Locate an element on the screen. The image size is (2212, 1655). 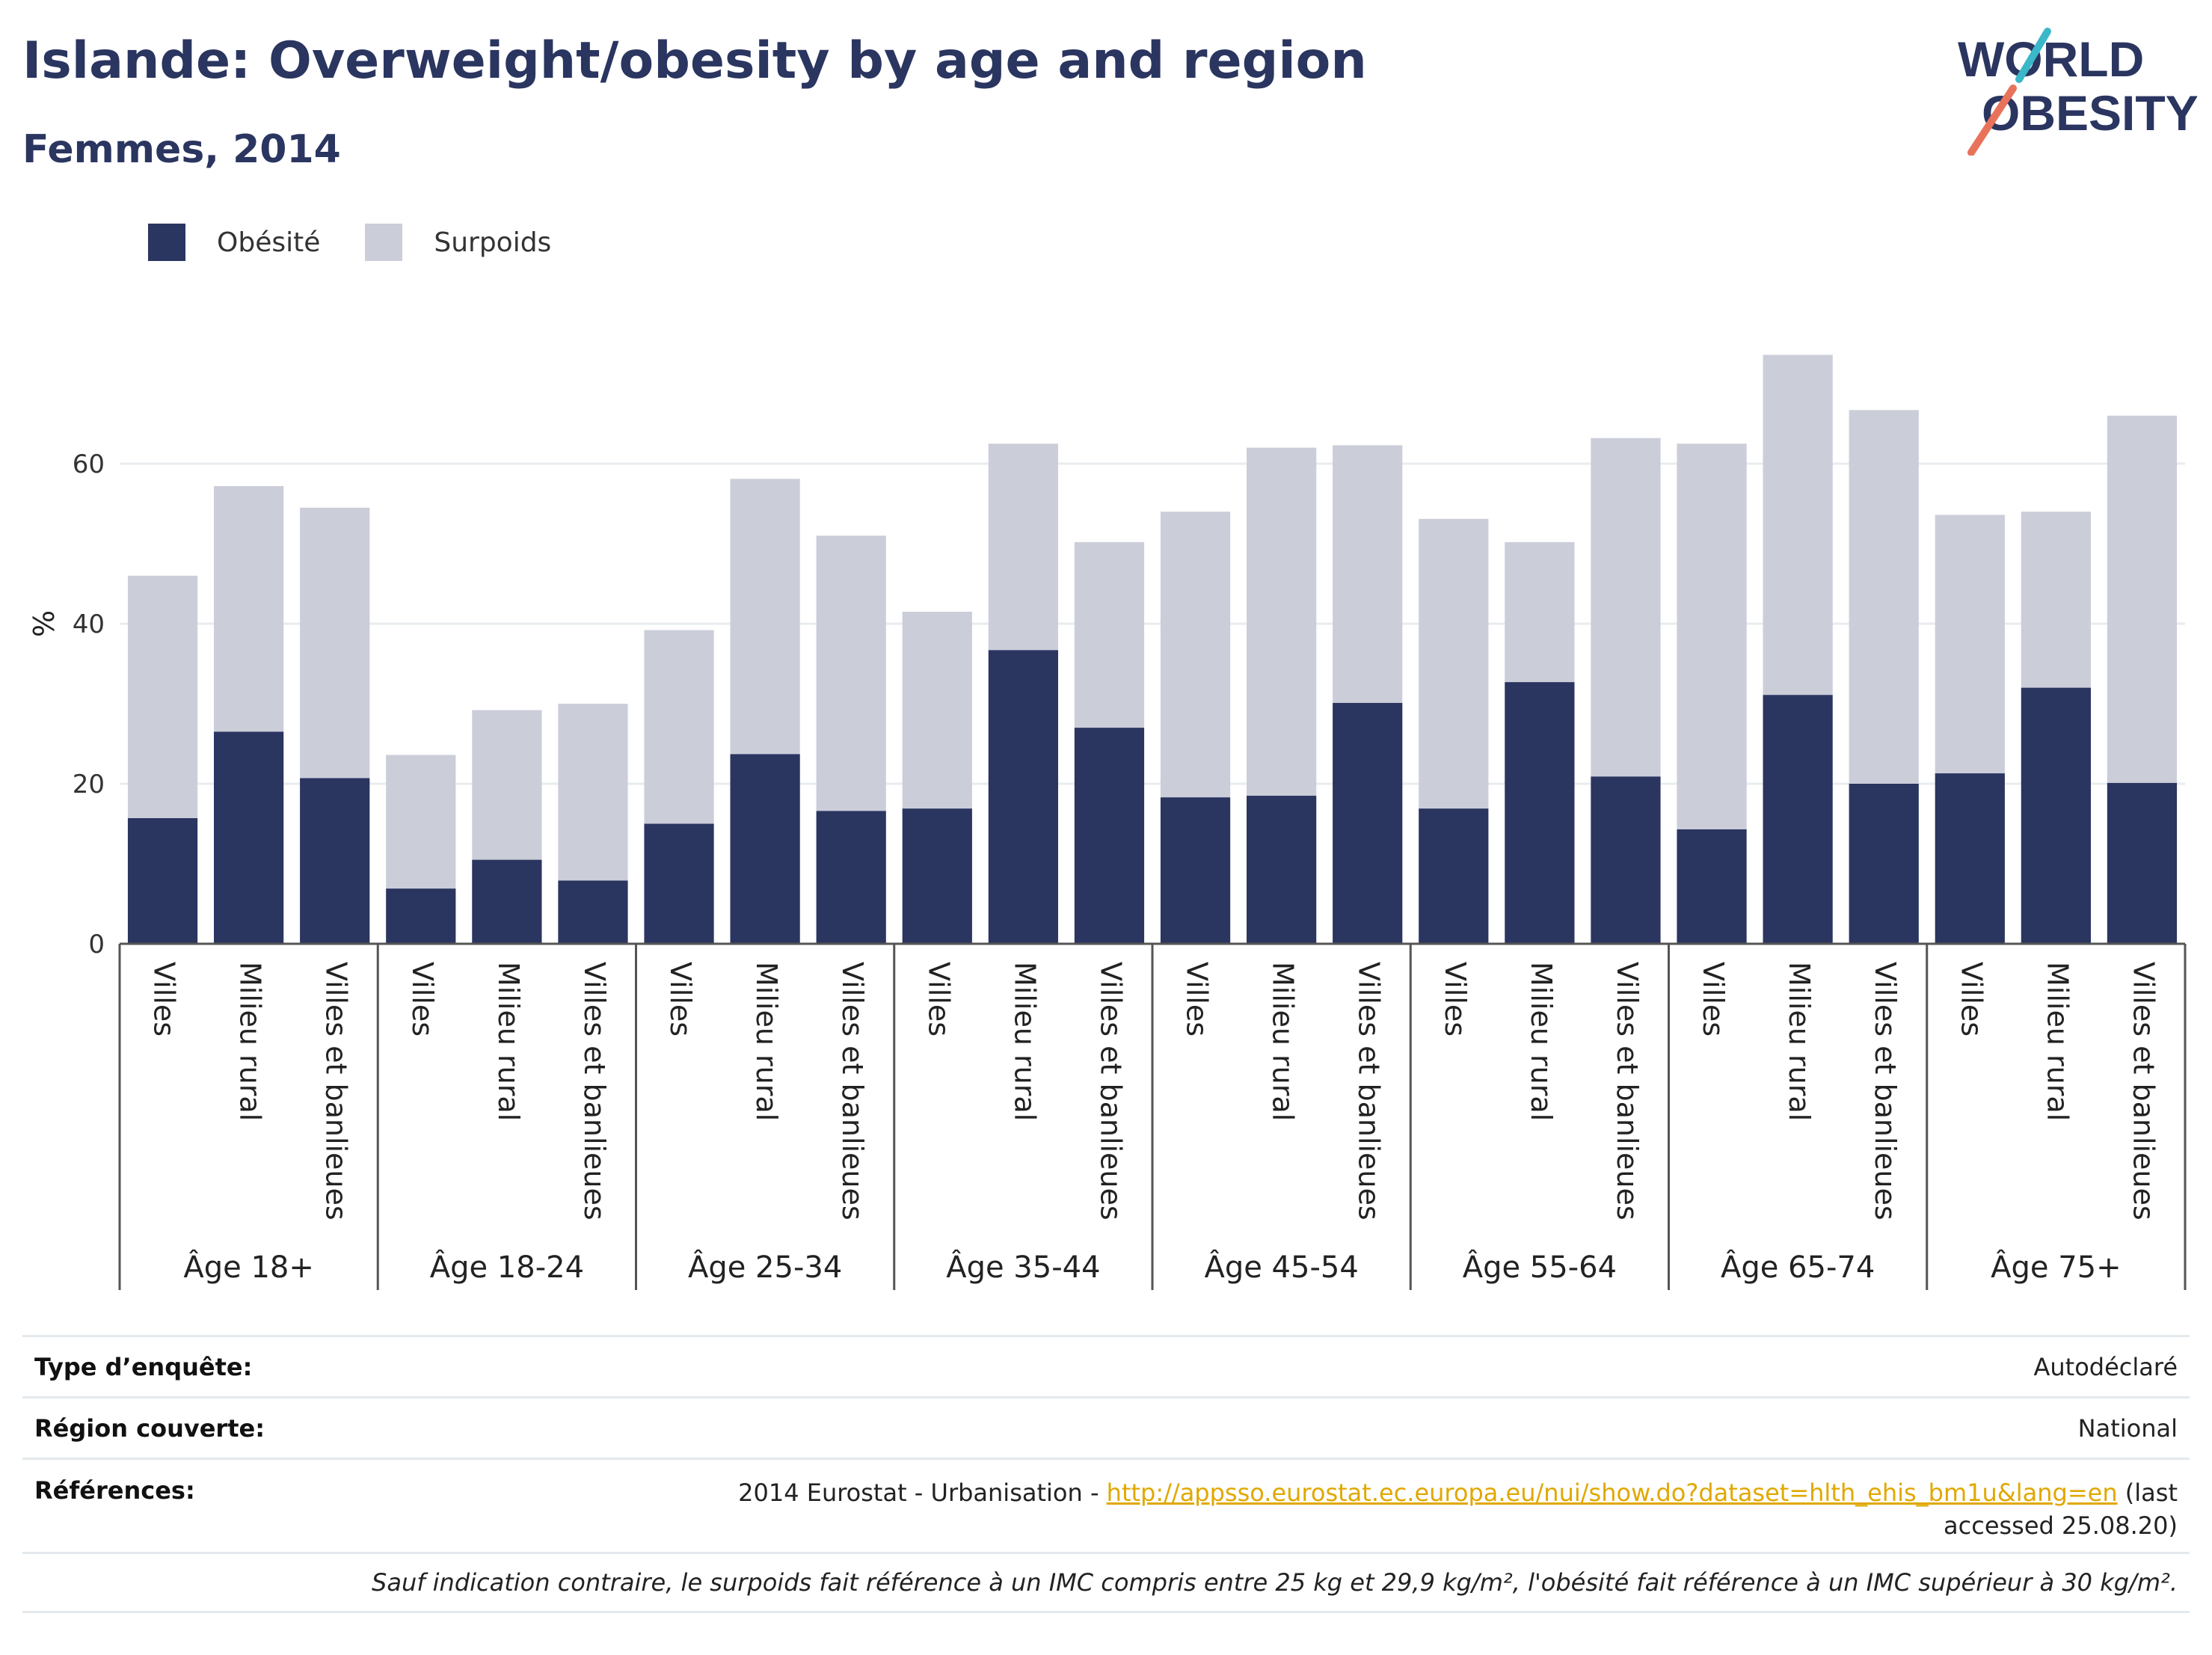
references-suffix: (last accessed 25.08.20) is located at coordinates (2061, 1509).